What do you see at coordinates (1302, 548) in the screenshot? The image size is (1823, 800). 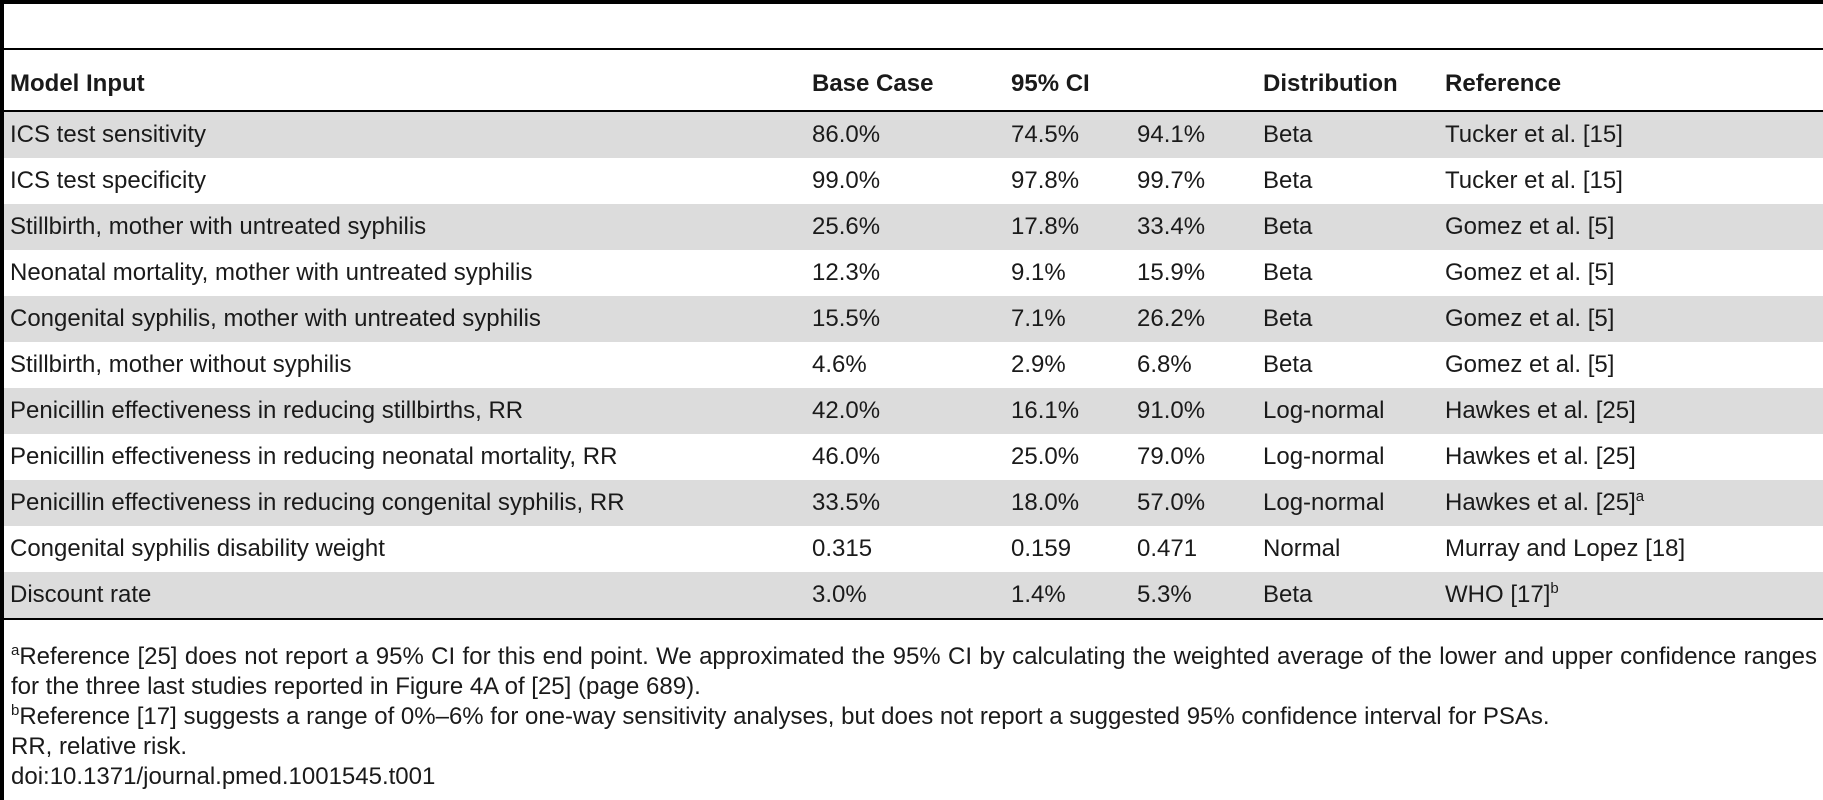 I see `cell-distribution: Normal` at bounding box center [1302, 548].